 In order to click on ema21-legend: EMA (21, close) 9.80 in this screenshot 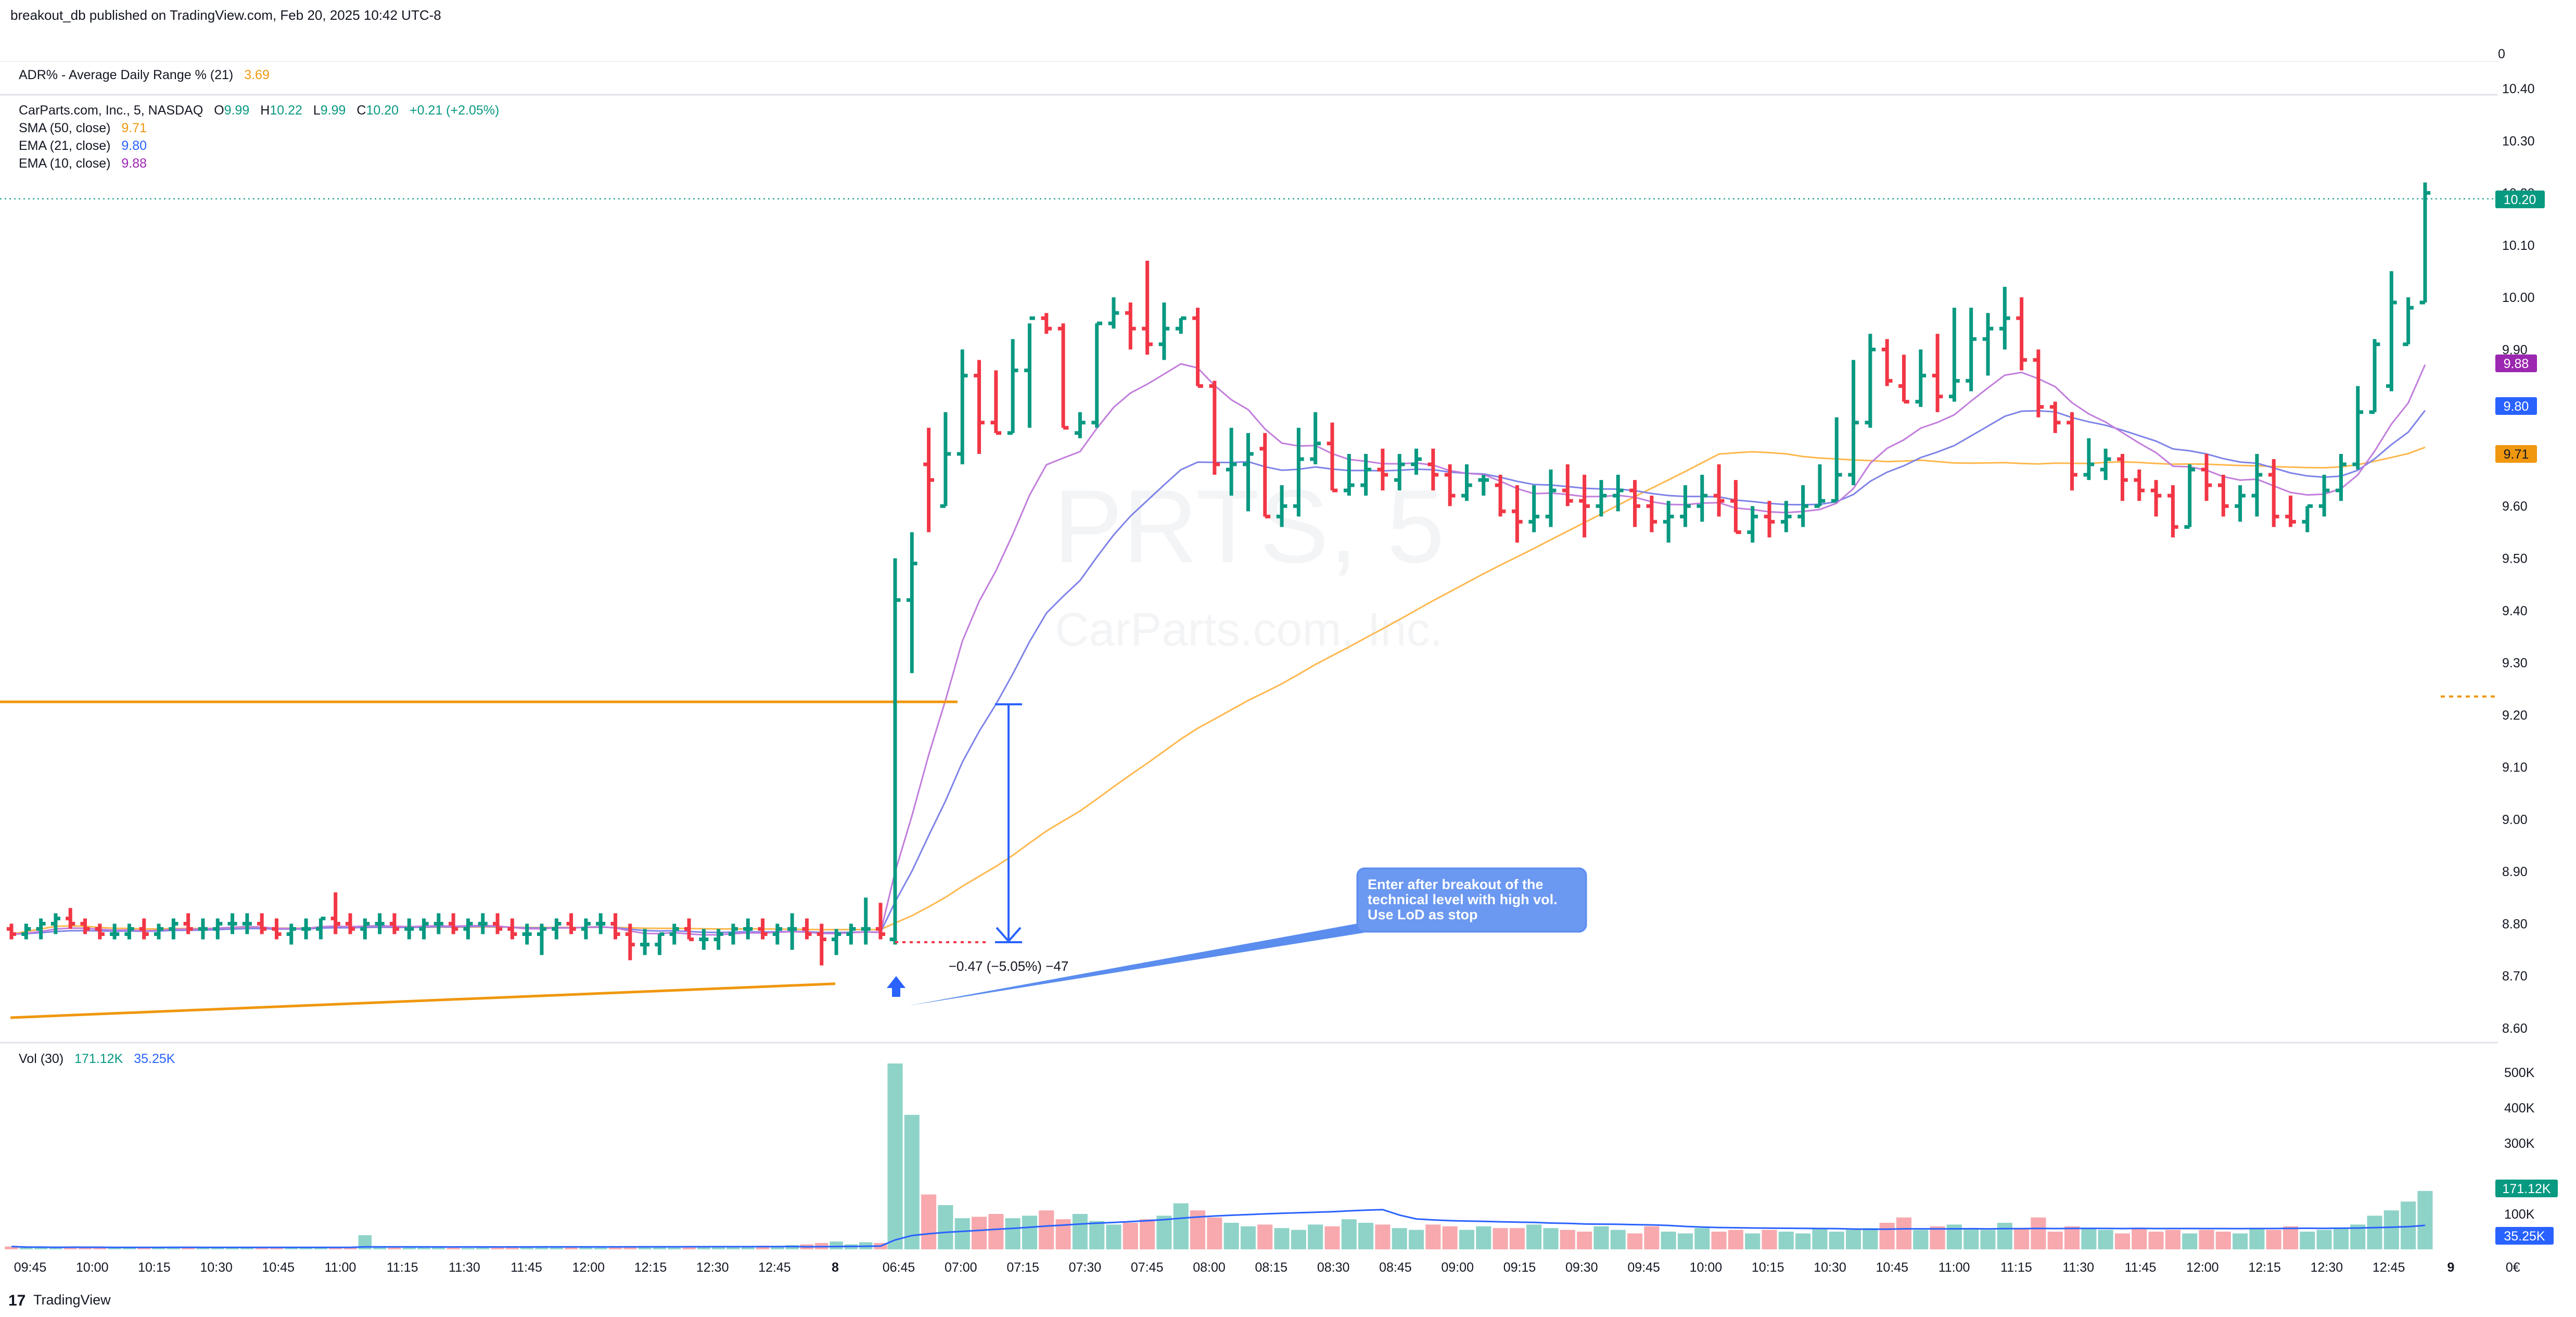, I will do `click(83, 145)`.